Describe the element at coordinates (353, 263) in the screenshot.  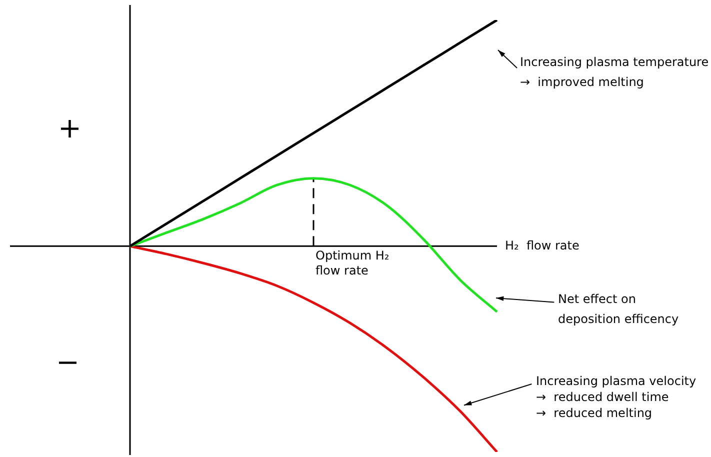
I see `annotation: Optimum H₂ flow rate` at that location.